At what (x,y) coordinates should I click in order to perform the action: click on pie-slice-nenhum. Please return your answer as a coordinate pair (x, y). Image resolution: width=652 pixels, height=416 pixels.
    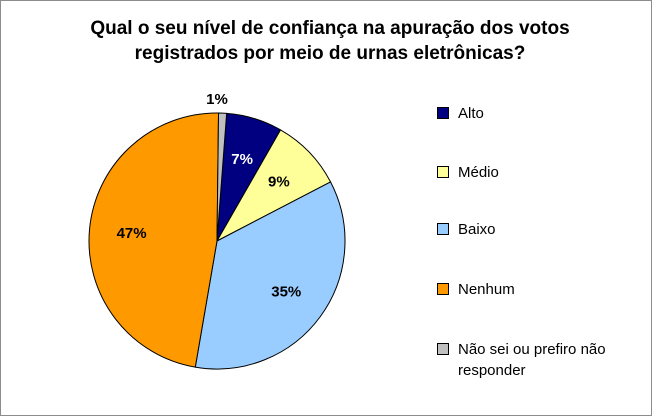
    Looking at the image, I should click on (154, 240).